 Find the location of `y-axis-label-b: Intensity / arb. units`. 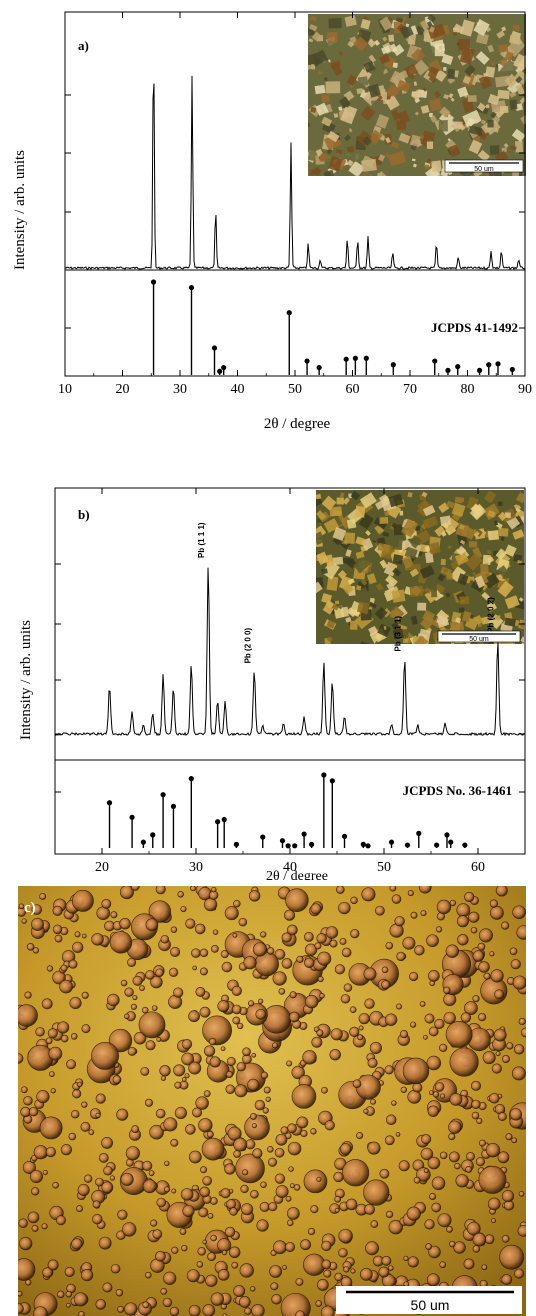

y-axis-label-b: Intensity / arb. units is located at coordinates (26, 680).